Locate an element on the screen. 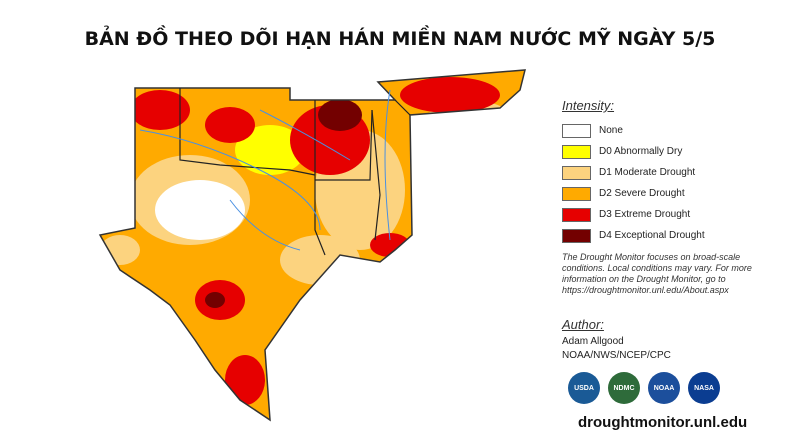 This screenshot has height=445, width=800. legend-item: D3 Extreme Drought is located at coordinates (633, 214).